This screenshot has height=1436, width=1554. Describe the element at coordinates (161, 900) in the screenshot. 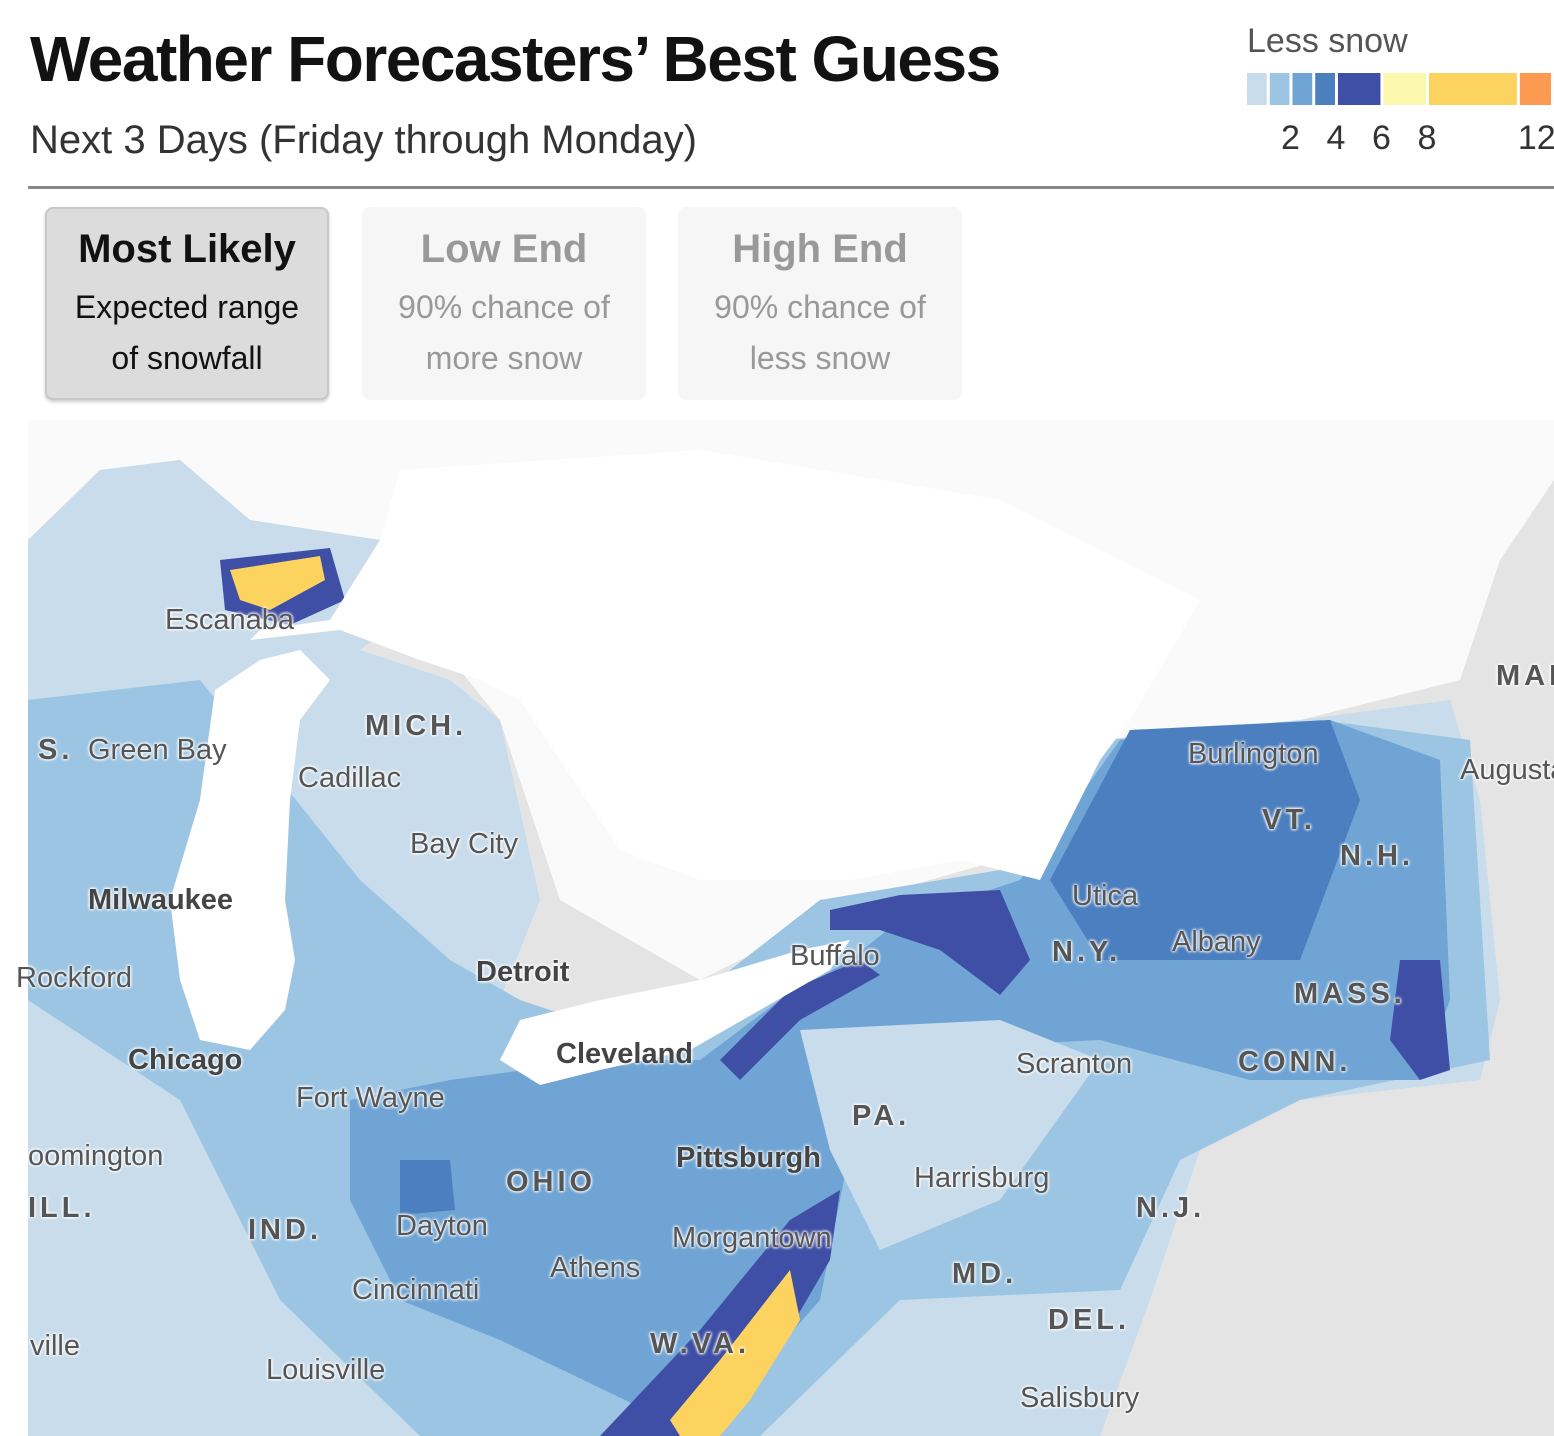

I see `map-label: Milwaukee` at that location.